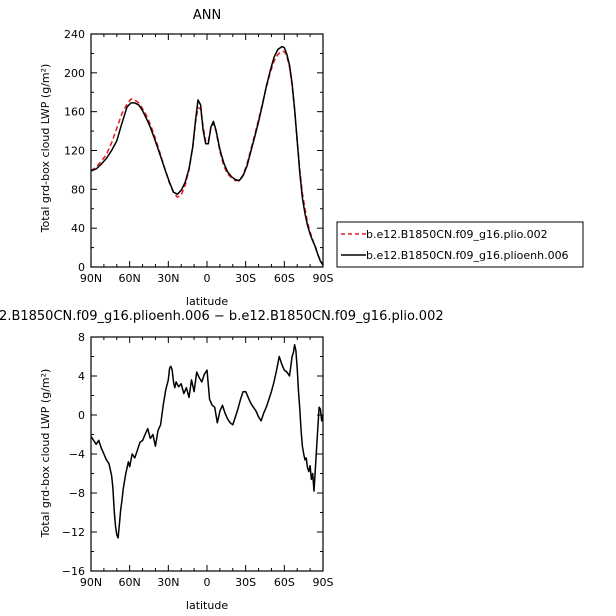  Describe the element at coordinates (78, 189) in the screenshot. I see `top-y-tick-label: 80` at that location.